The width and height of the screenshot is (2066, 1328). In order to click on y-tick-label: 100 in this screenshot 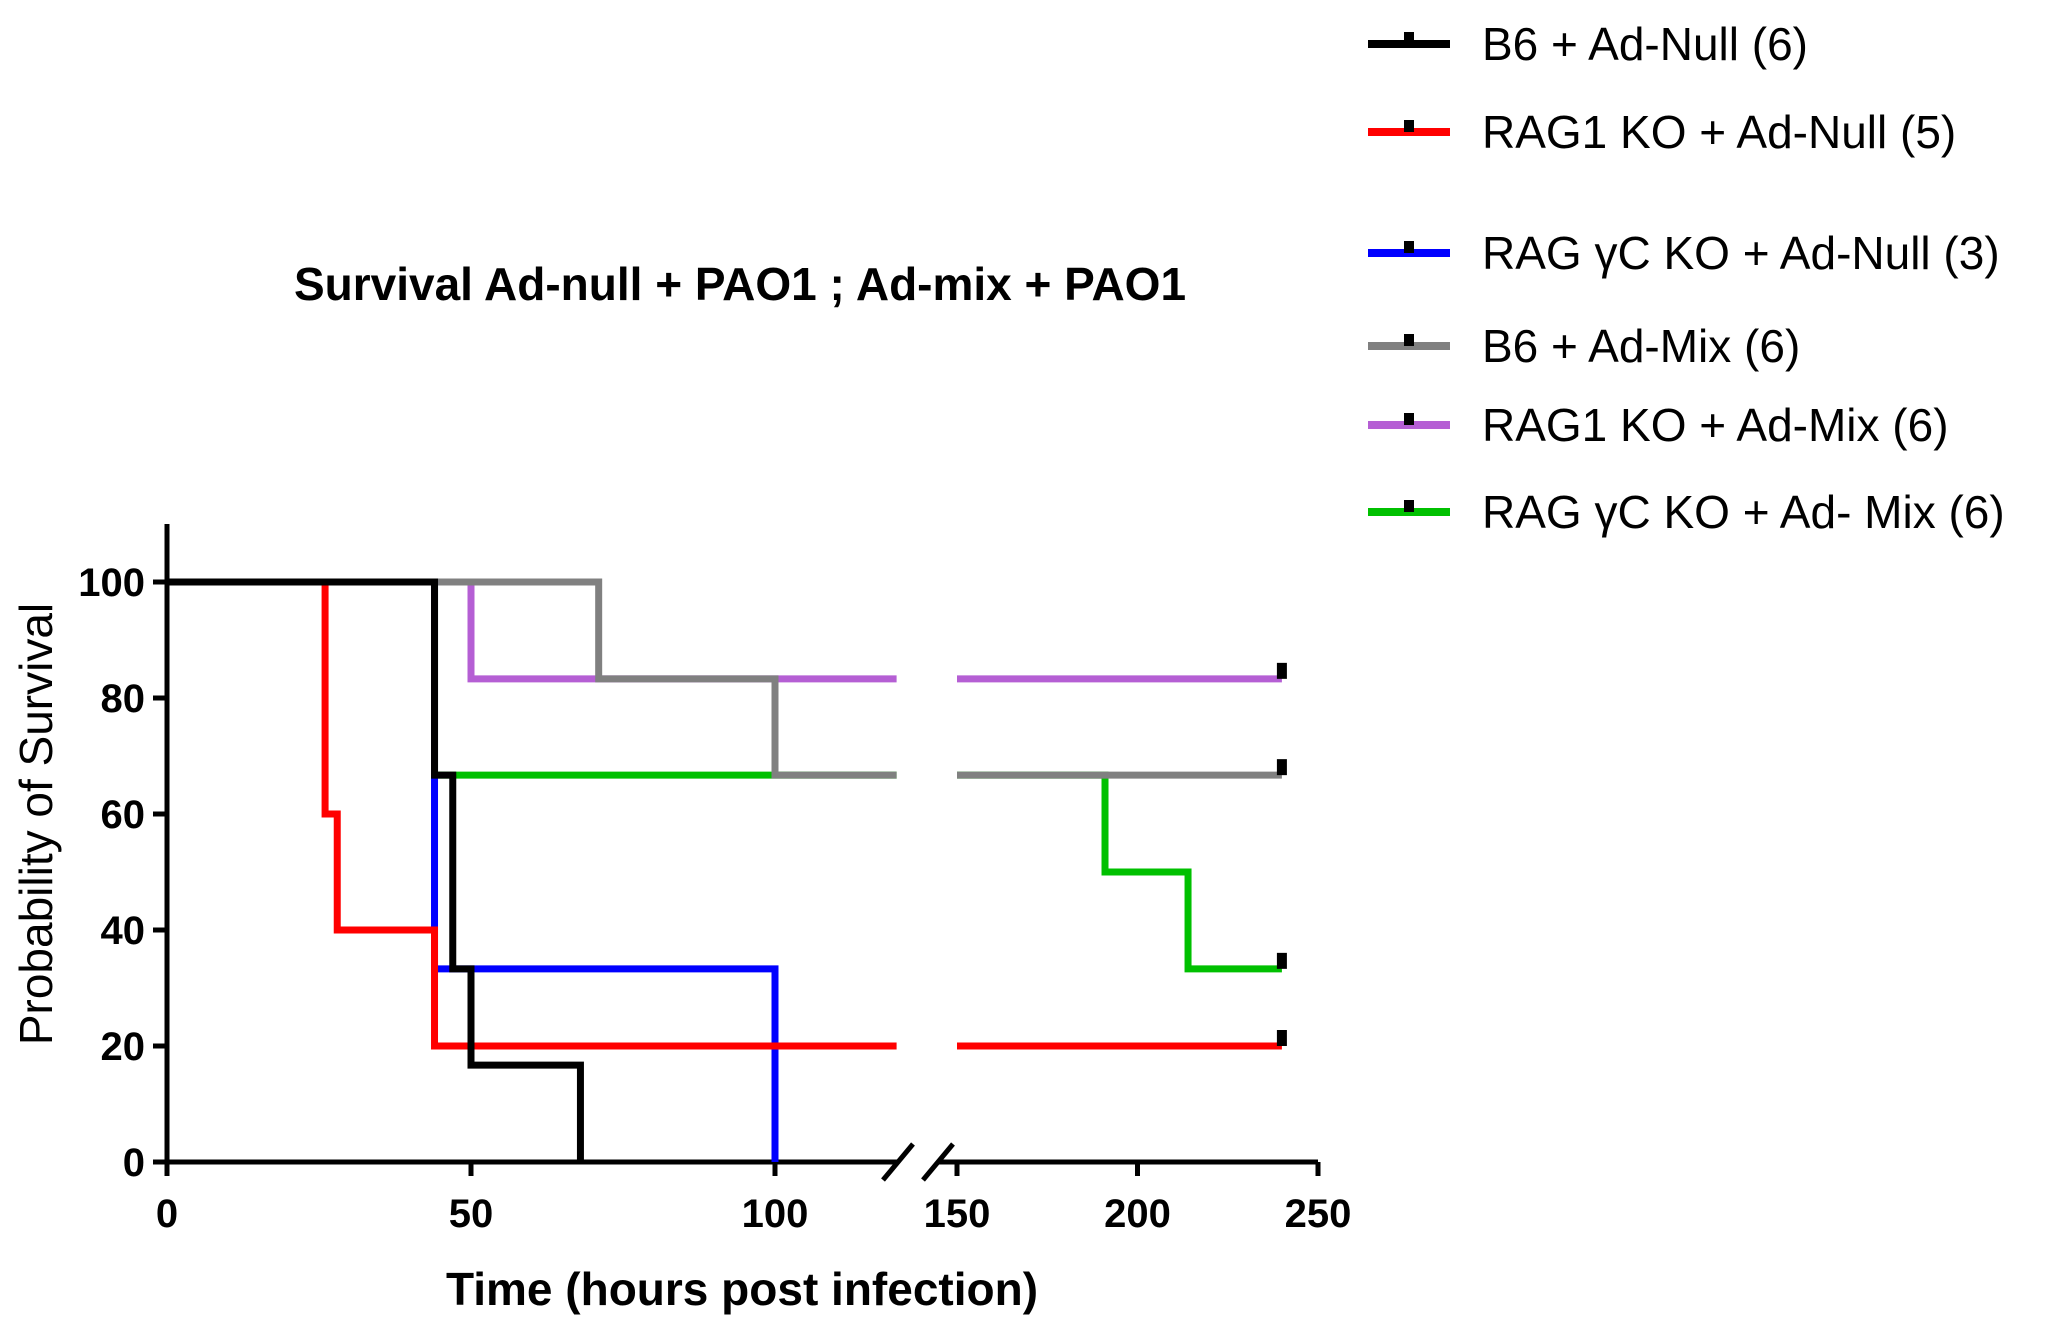, I will do `click(111, 583)`.